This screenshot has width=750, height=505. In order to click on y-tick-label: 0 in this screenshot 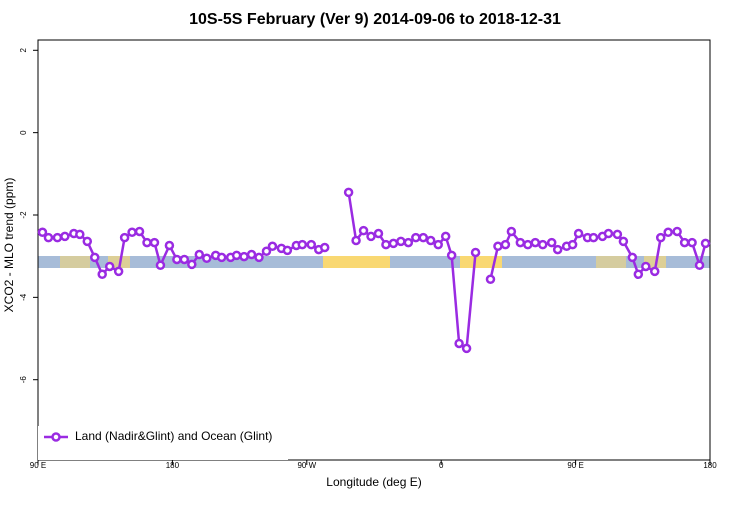, I will do `click(23, 132)`.